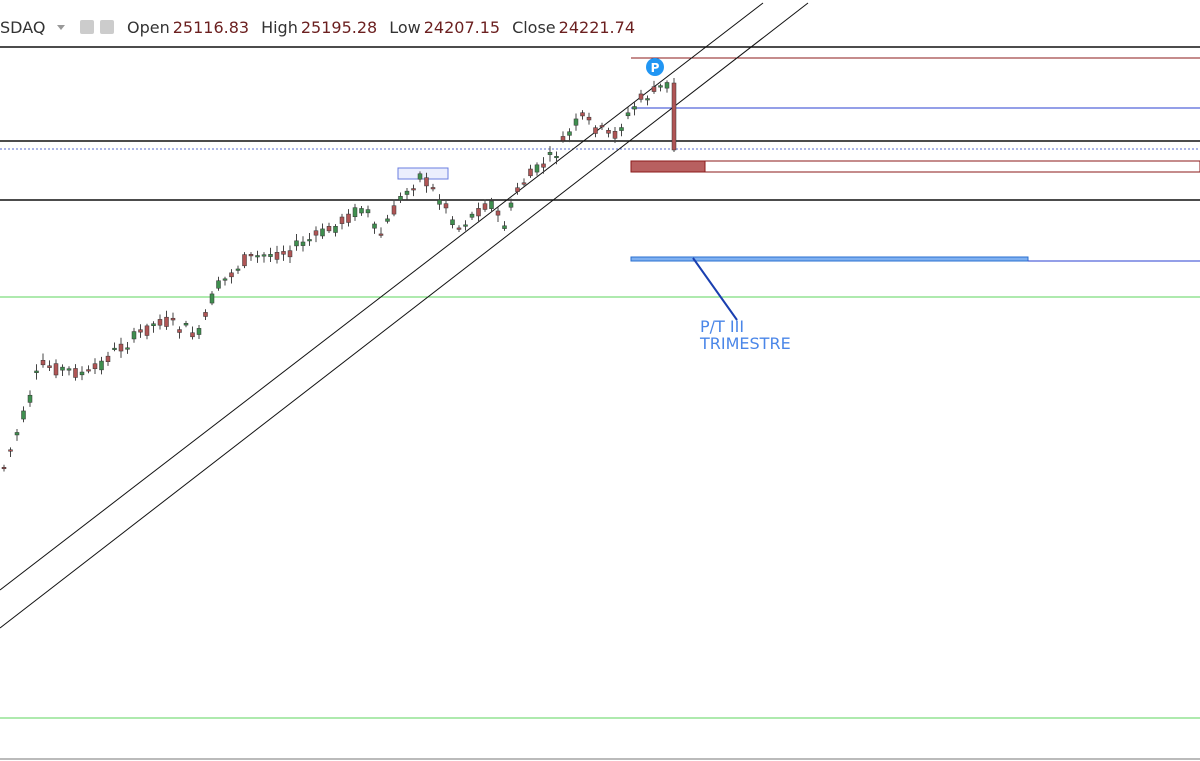 The height and width of the screenshot is (761, 1200). I want to click on annotation-text: TRIMESTRE, so click(745, 343).